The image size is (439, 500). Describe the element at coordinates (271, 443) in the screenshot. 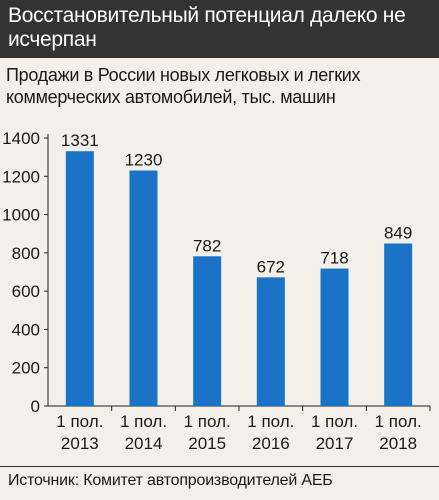

I see `x-tick-label: 2016` at that location.